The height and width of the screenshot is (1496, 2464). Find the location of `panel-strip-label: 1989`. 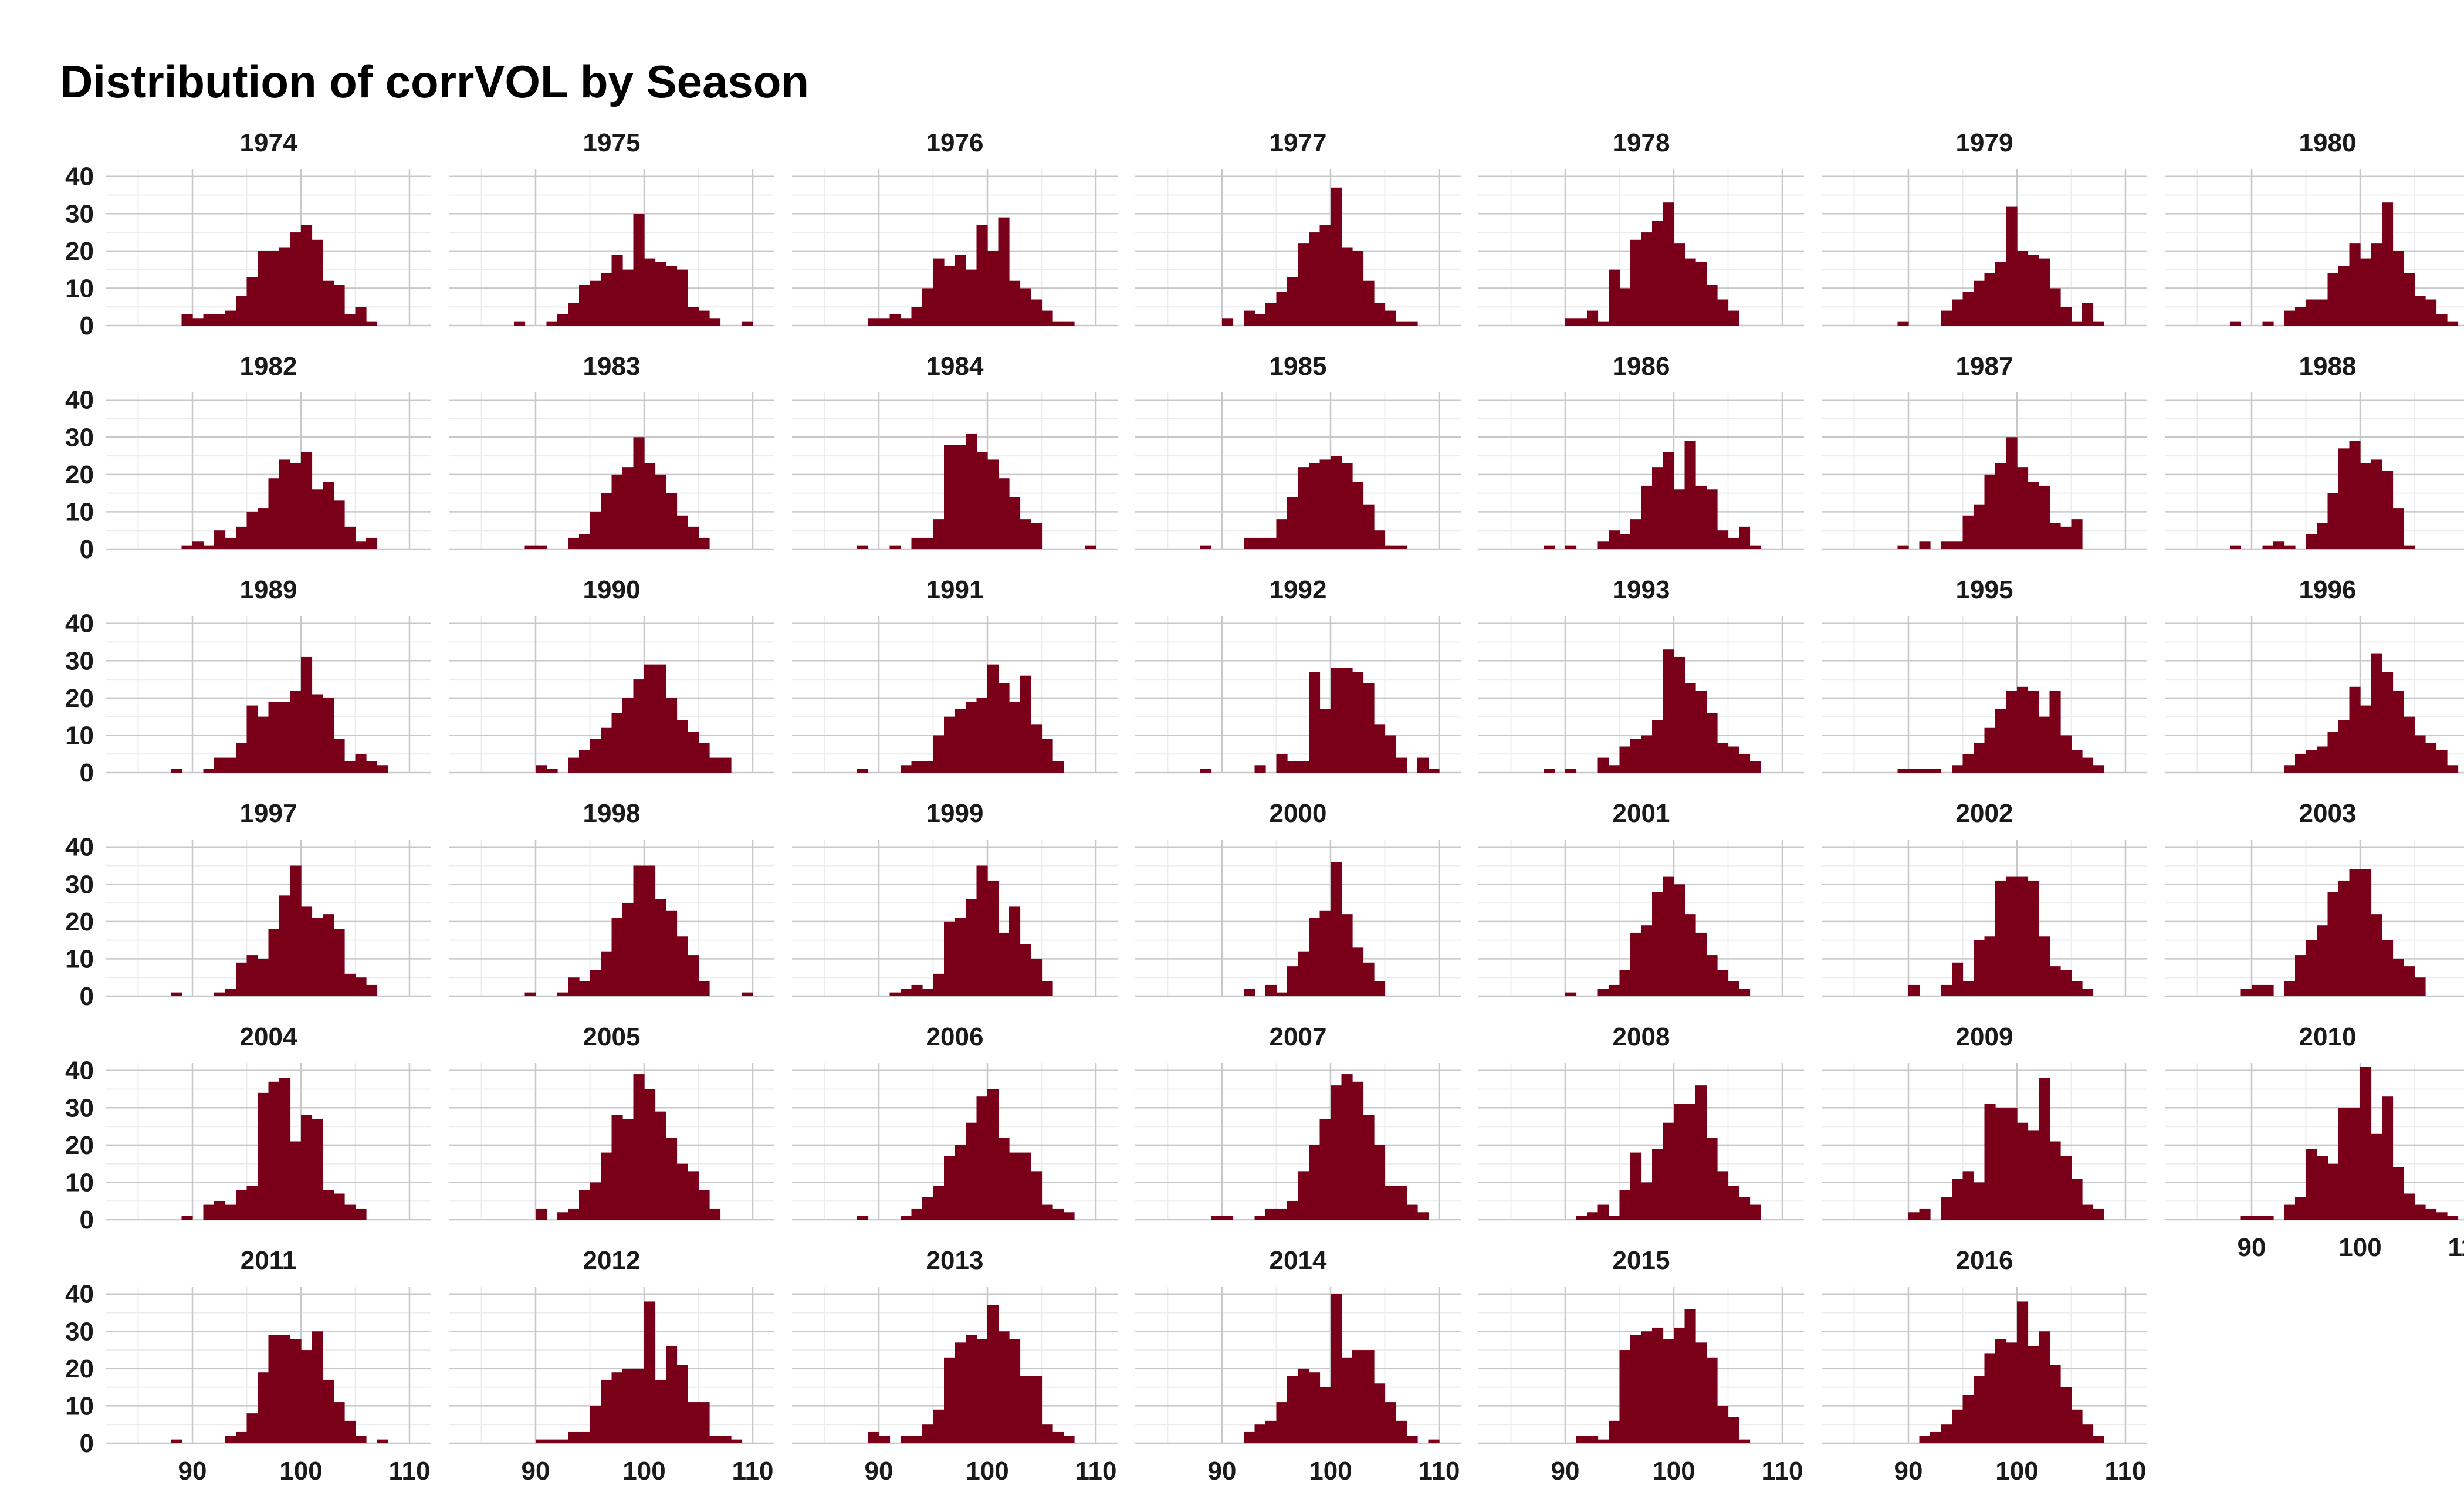

panel-strip-label: 1989 is located at coordinates (268, 590).